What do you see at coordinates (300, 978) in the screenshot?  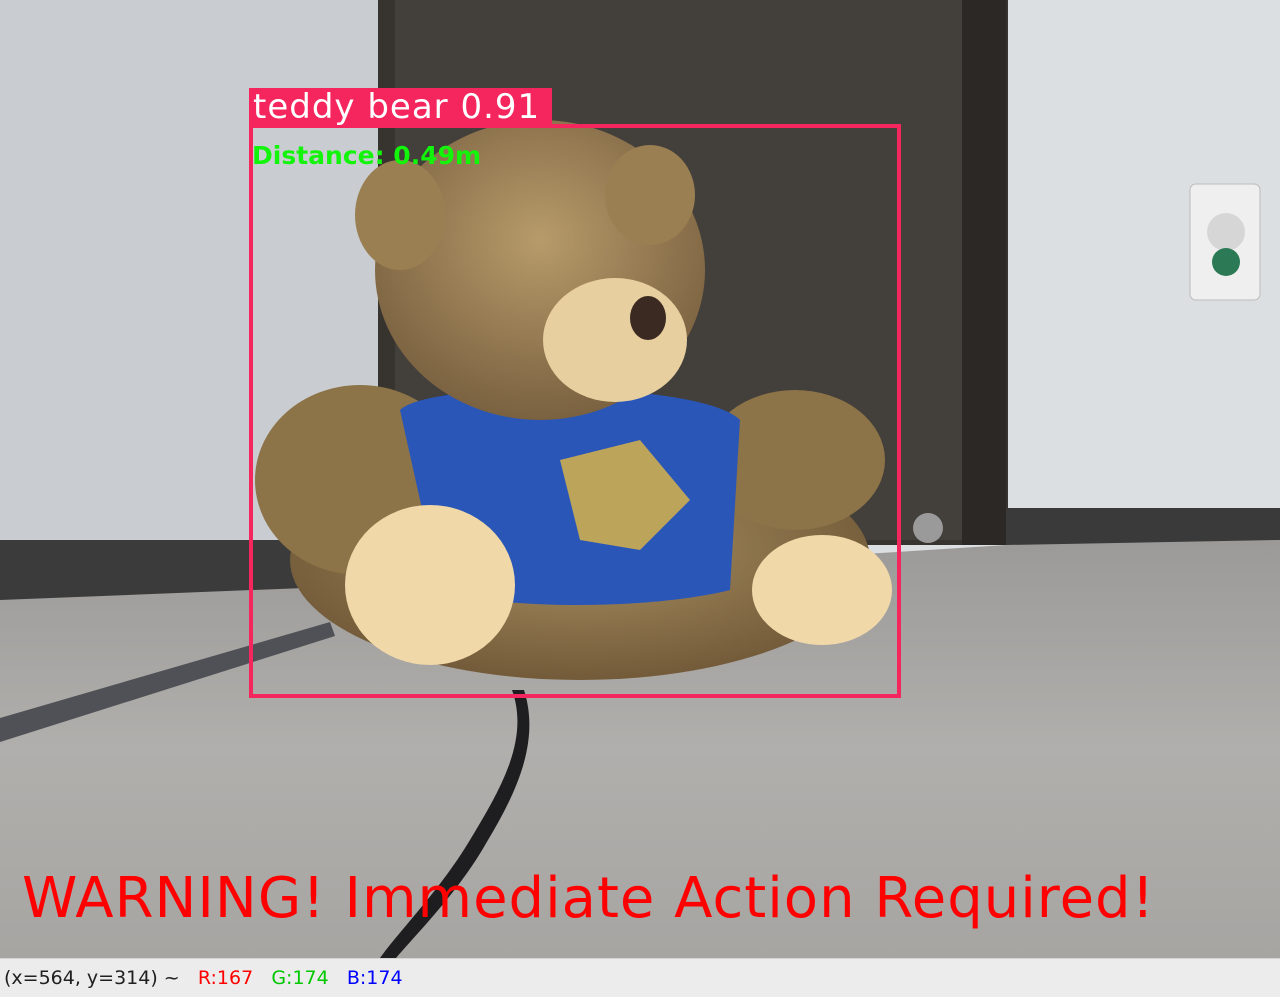 I see `green-channel: G:174` at bounding box center [300, 978].